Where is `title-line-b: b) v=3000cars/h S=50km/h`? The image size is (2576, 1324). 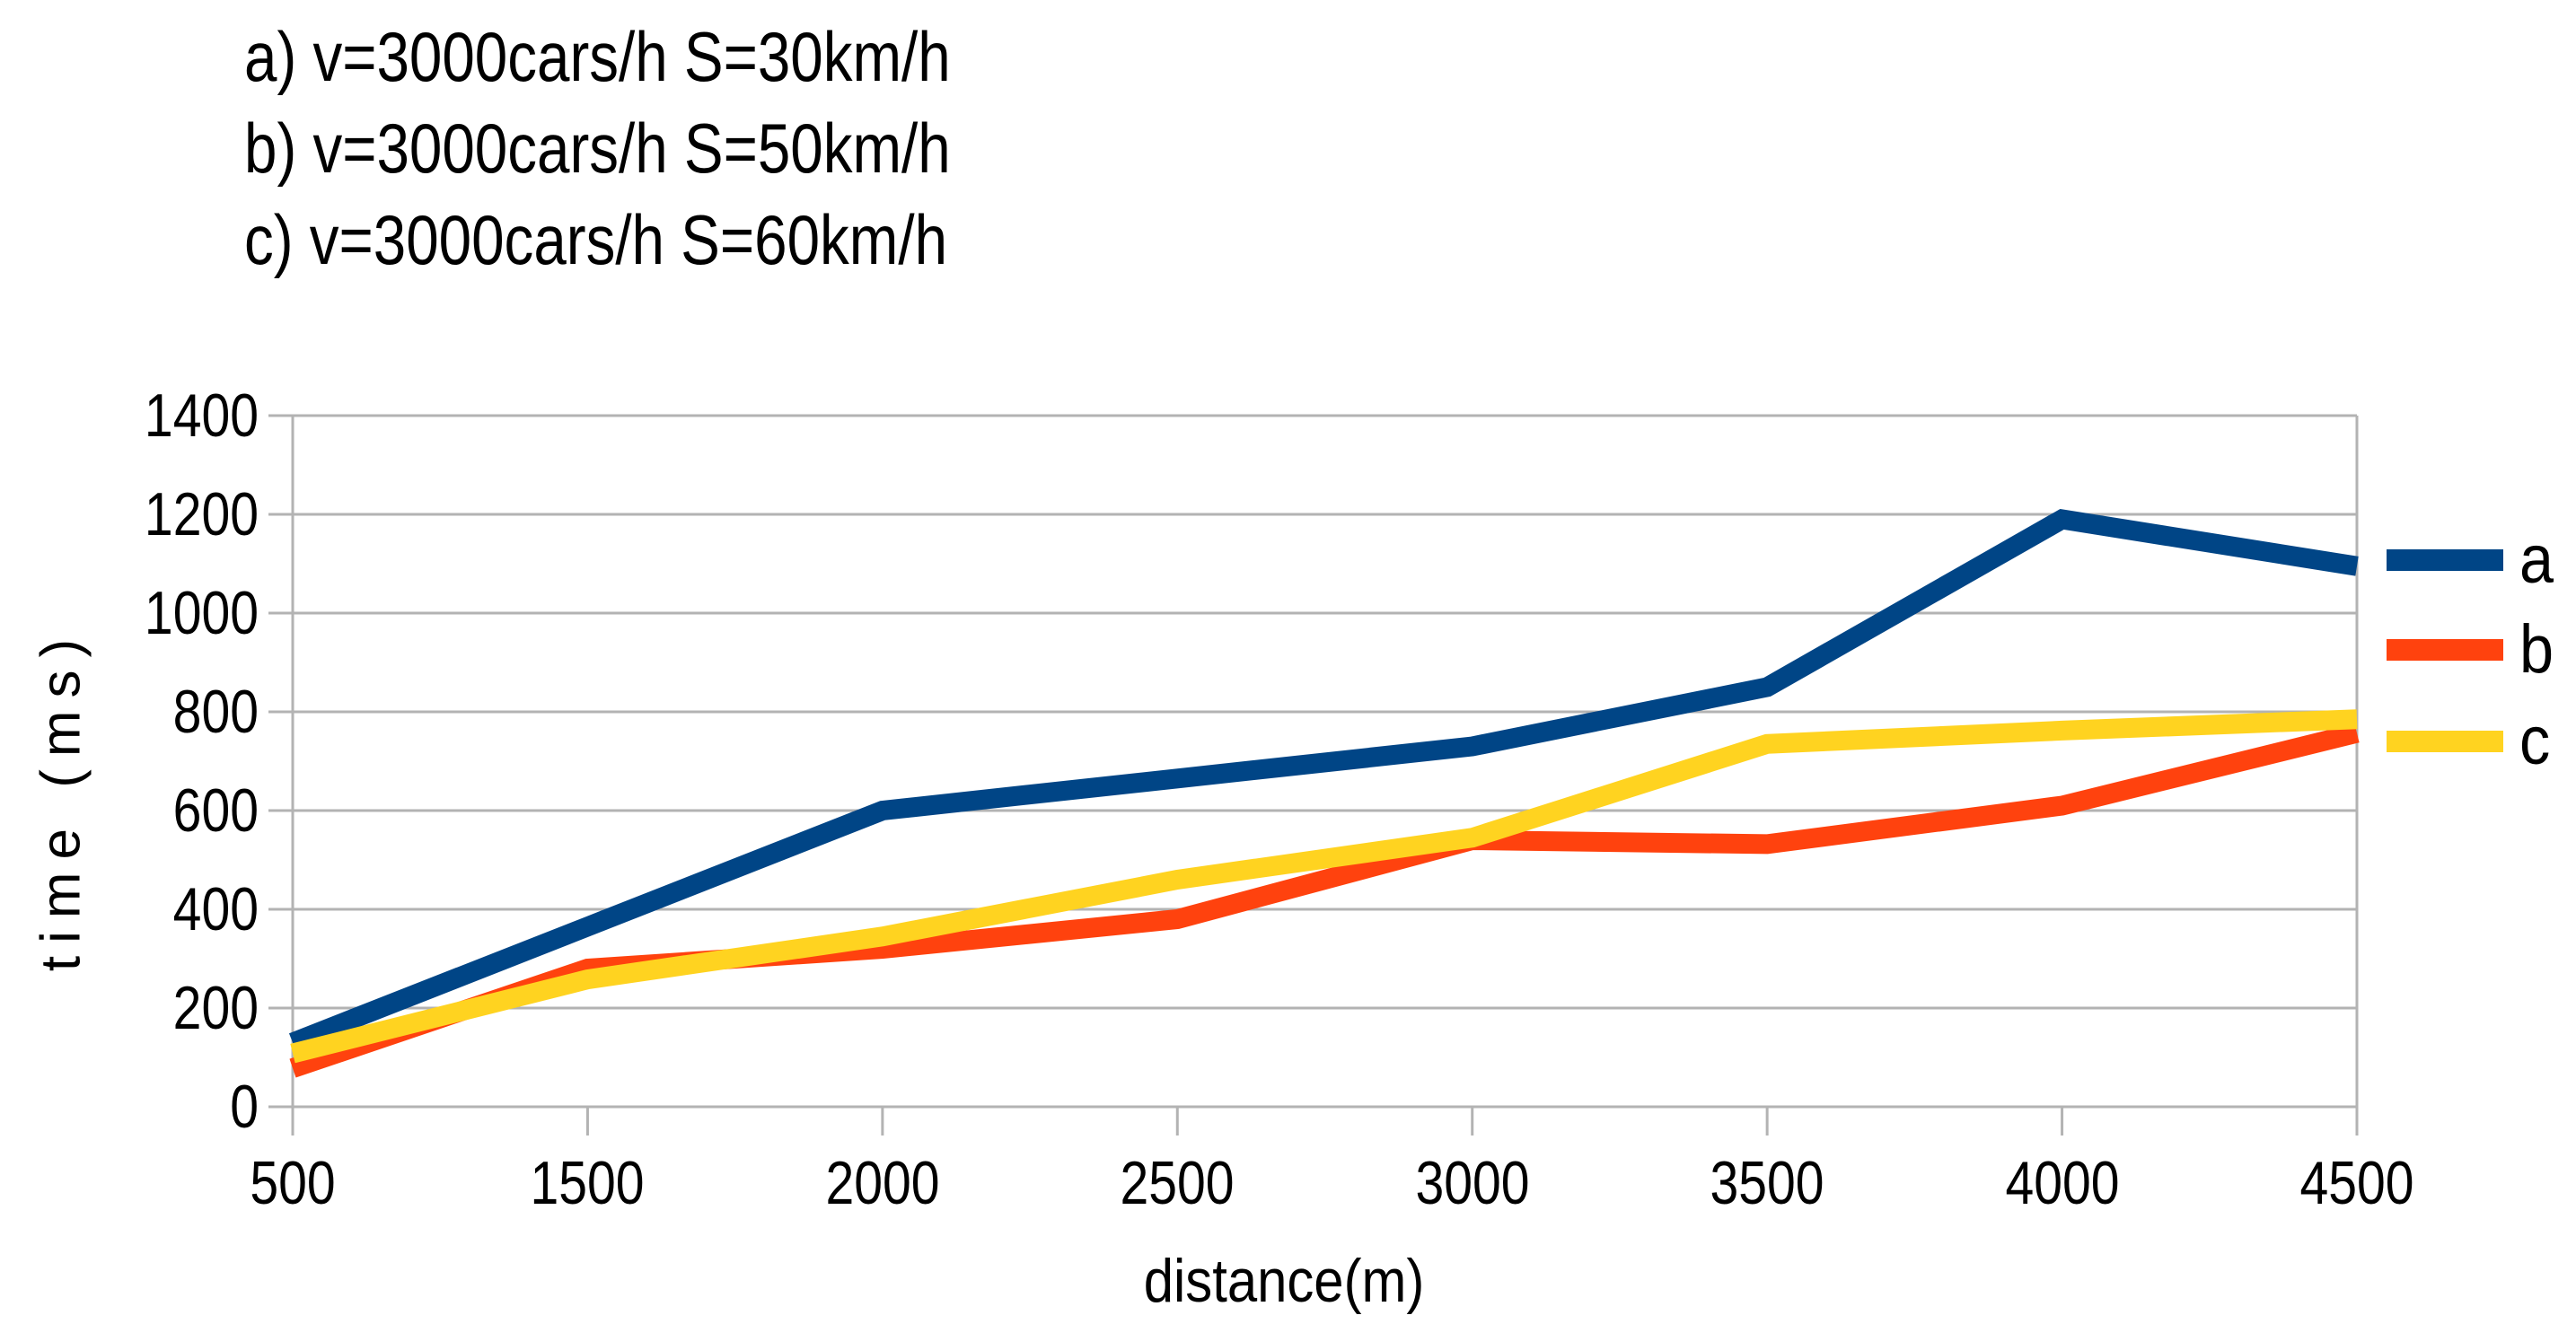
title-line-b: b) v=3000cars/h S=50km/h is located at coordinates (597, 148).